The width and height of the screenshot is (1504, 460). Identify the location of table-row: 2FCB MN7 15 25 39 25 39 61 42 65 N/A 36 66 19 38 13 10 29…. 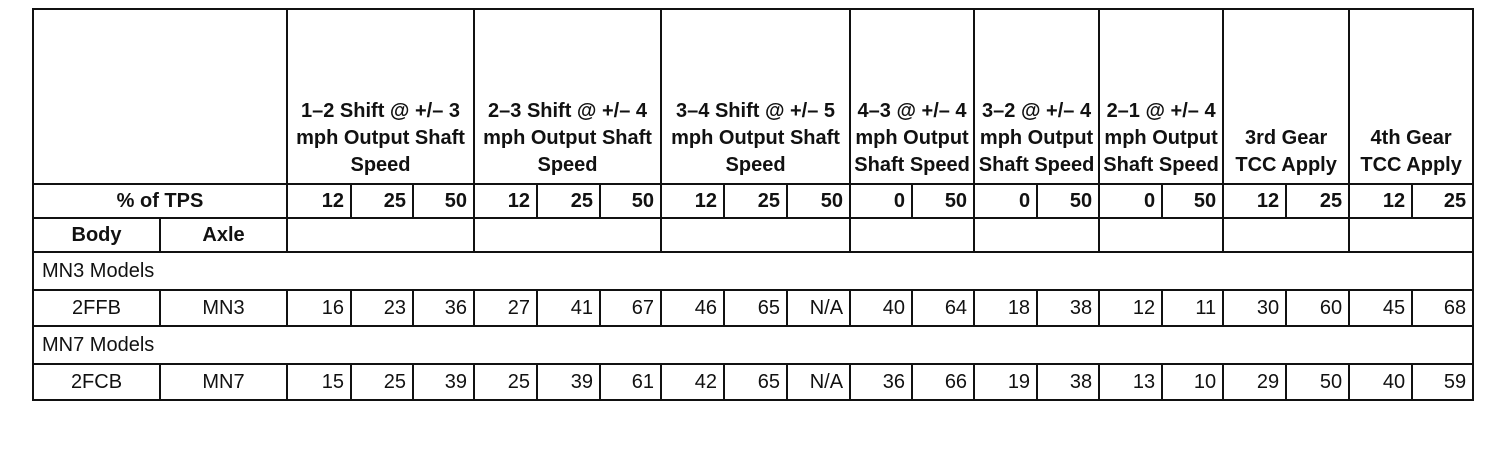
(753, 382).